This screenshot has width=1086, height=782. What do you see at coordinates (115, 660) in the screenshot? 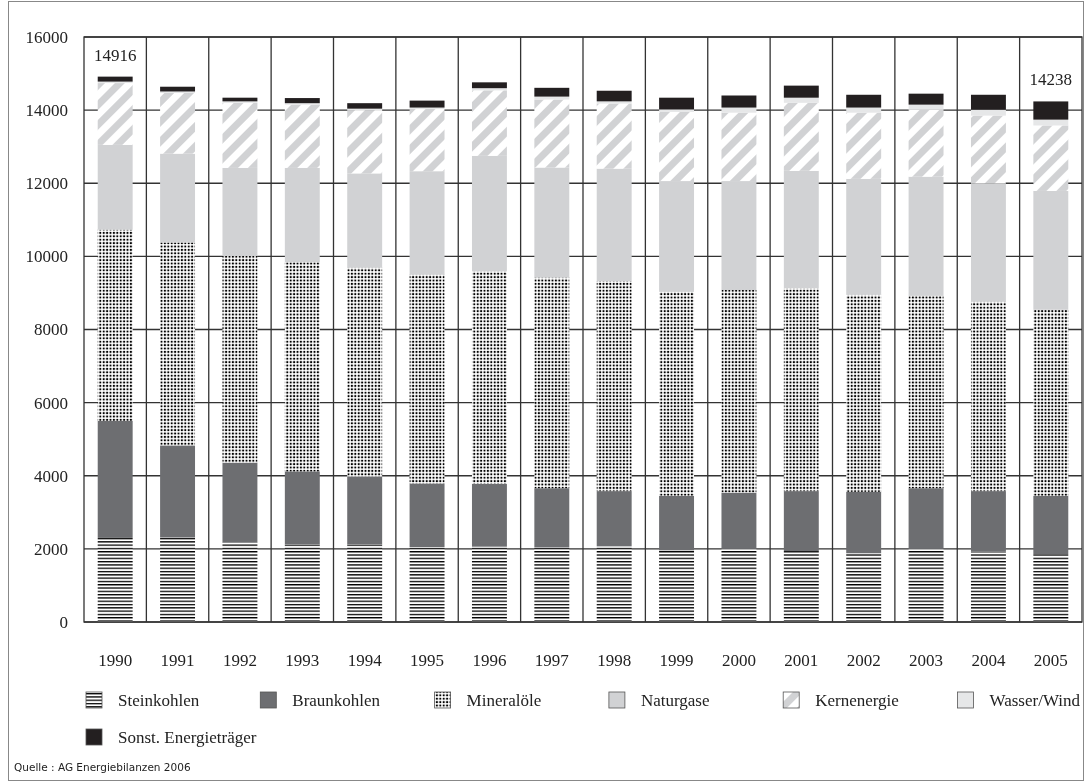
I see `x-tick-label: 1990` at bounding box center [115, 660].